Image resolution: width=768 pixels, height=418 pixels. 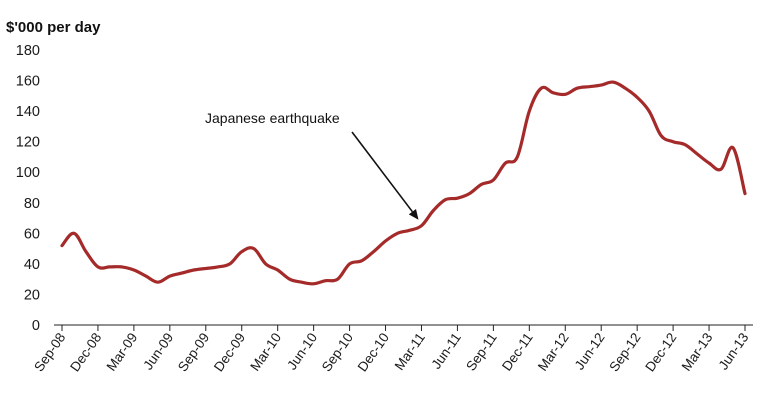 I want to click on x-tick-label: Mar-12, so click(x=553, y=352).